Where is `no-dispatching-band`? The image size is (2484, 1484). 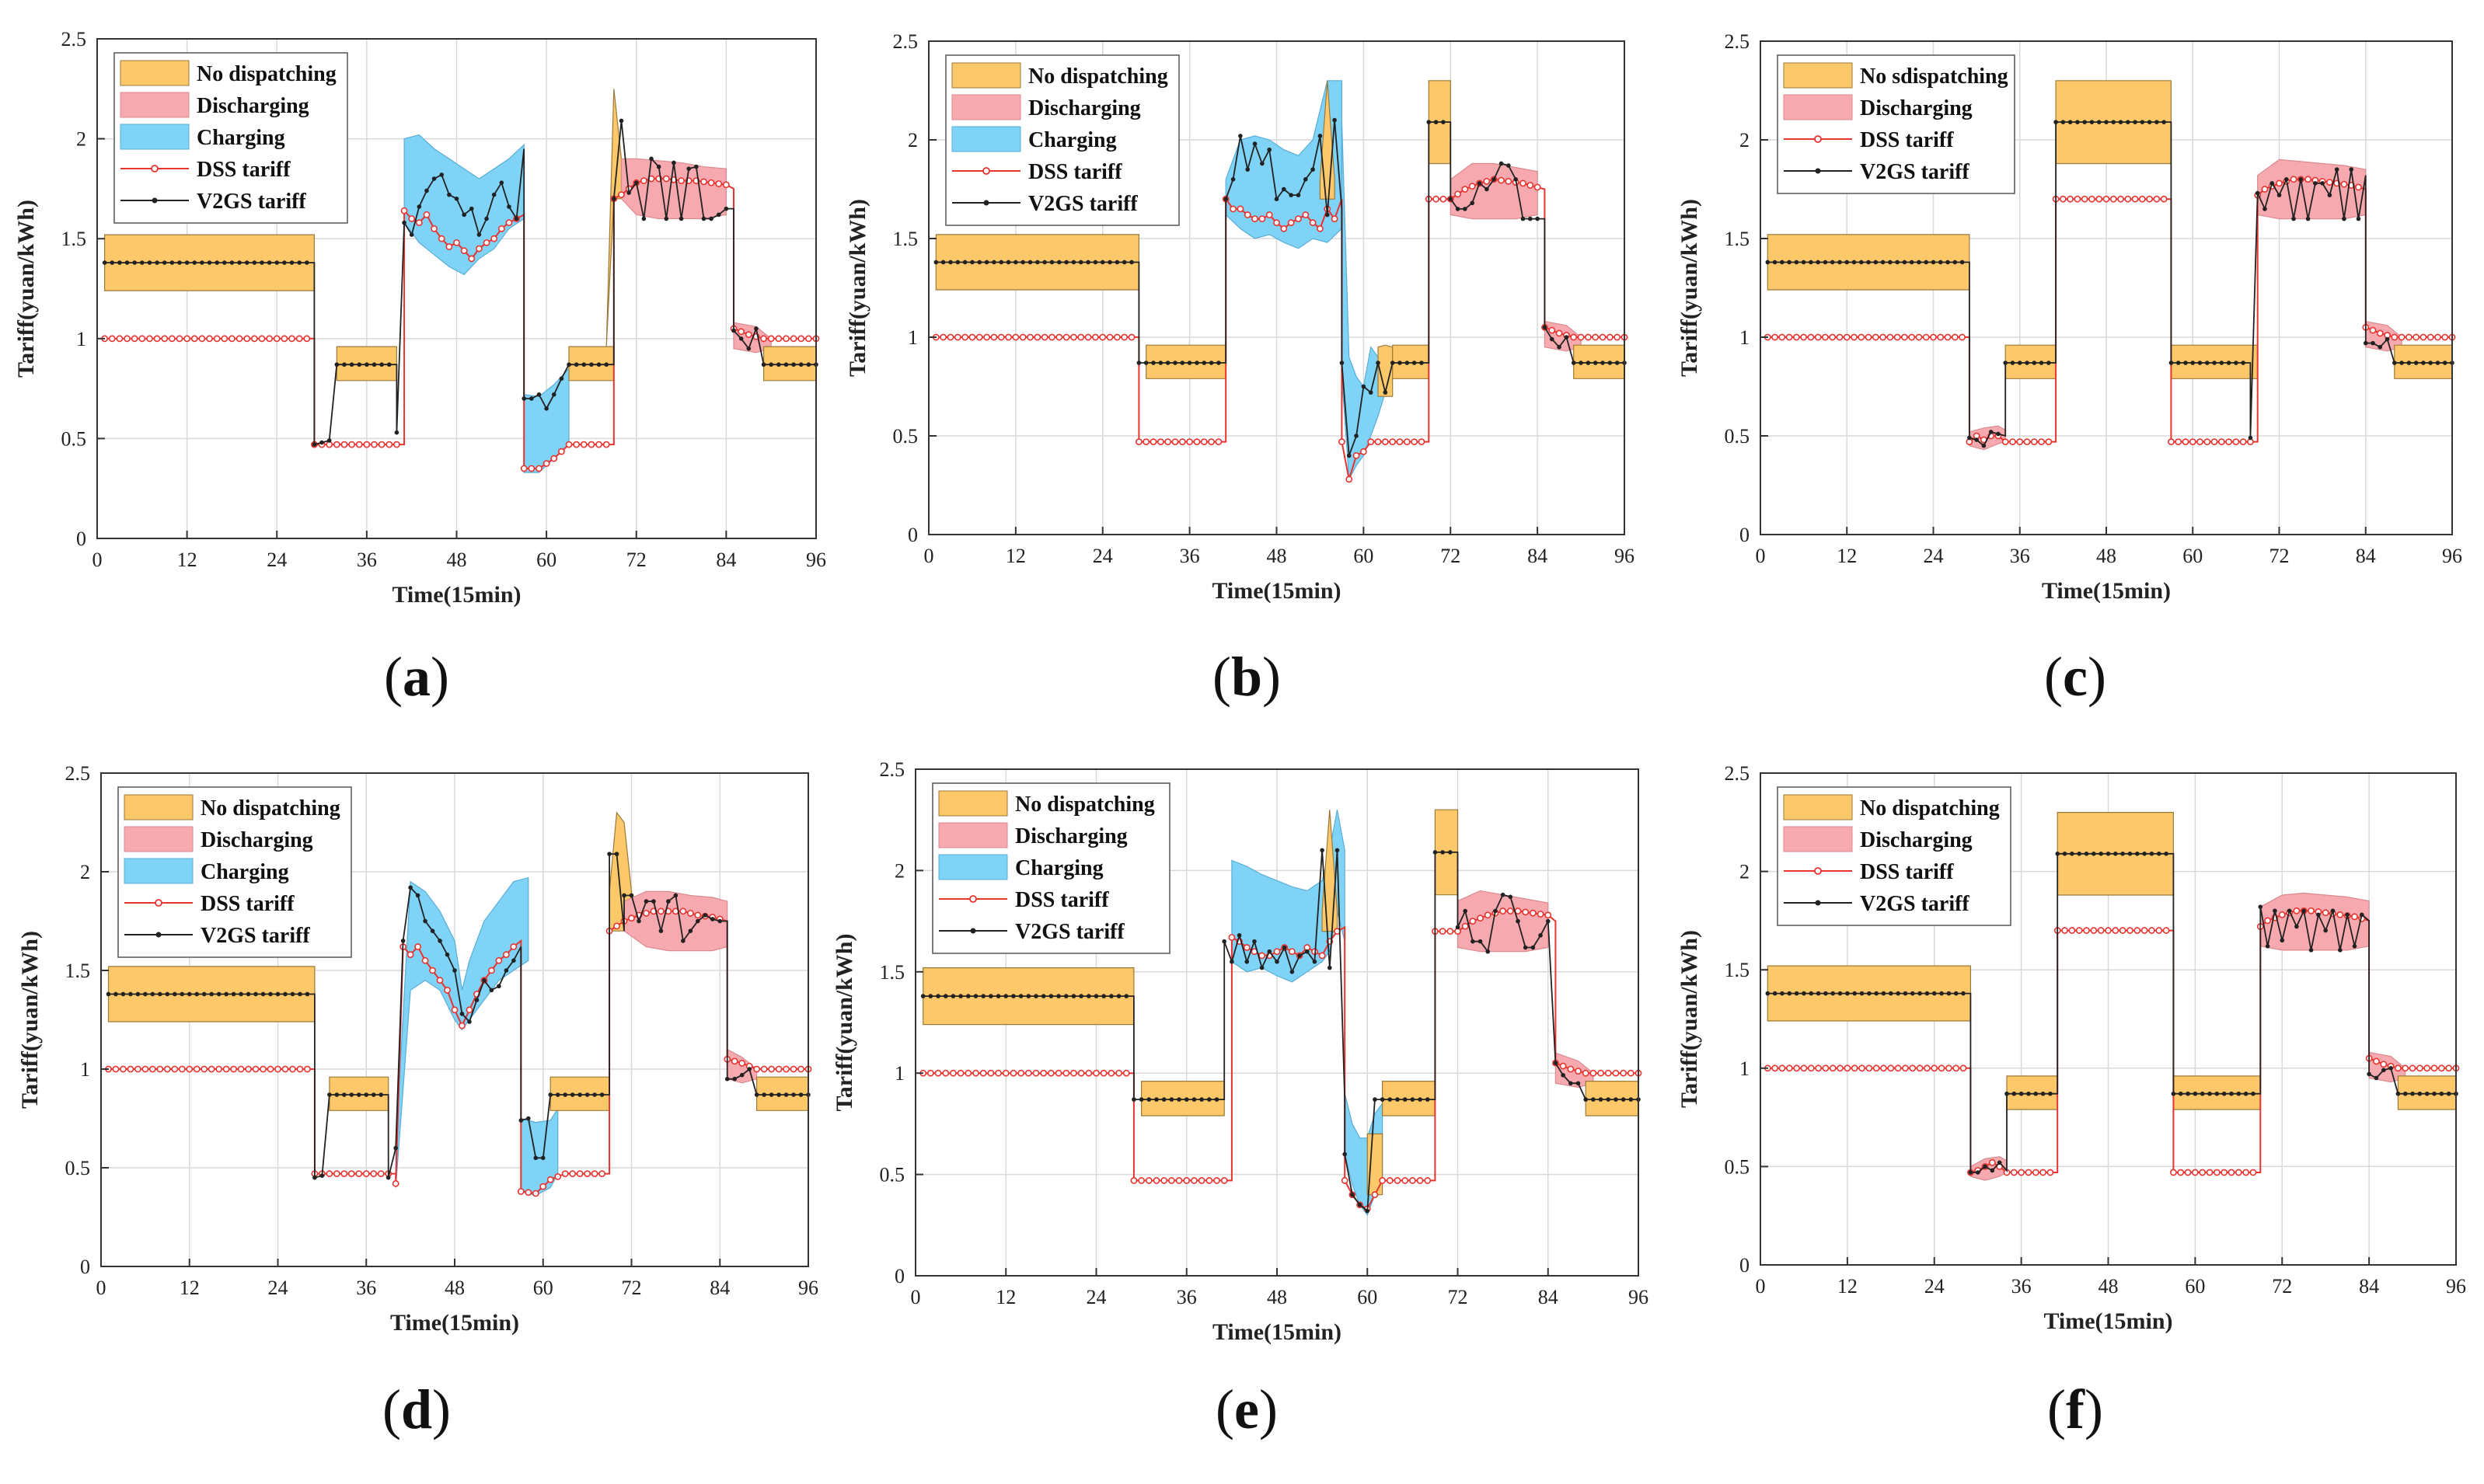 no-dispatching-band is located at coordinates (1186, 361).